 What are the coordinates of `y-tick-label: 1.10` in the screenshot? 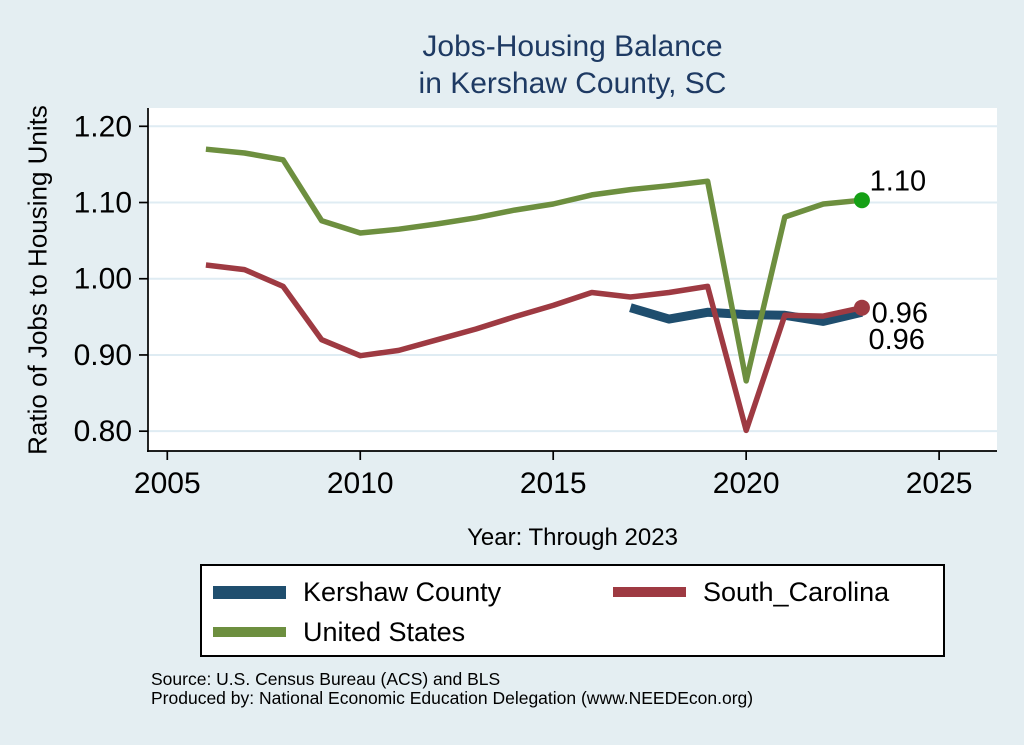 It's located at (103, 203).